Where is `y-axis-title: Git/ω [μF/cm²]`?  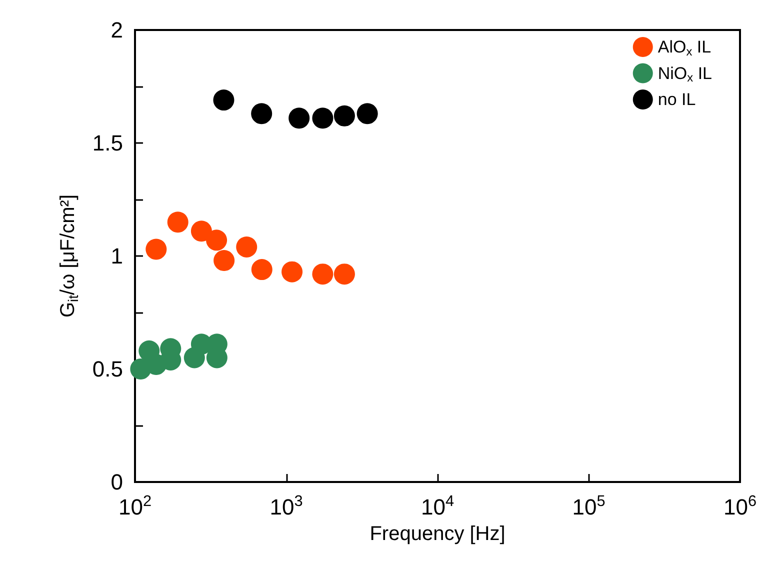
y-axis-title: Git/ω [μF/cm²] is located at coordinates (69, 256).